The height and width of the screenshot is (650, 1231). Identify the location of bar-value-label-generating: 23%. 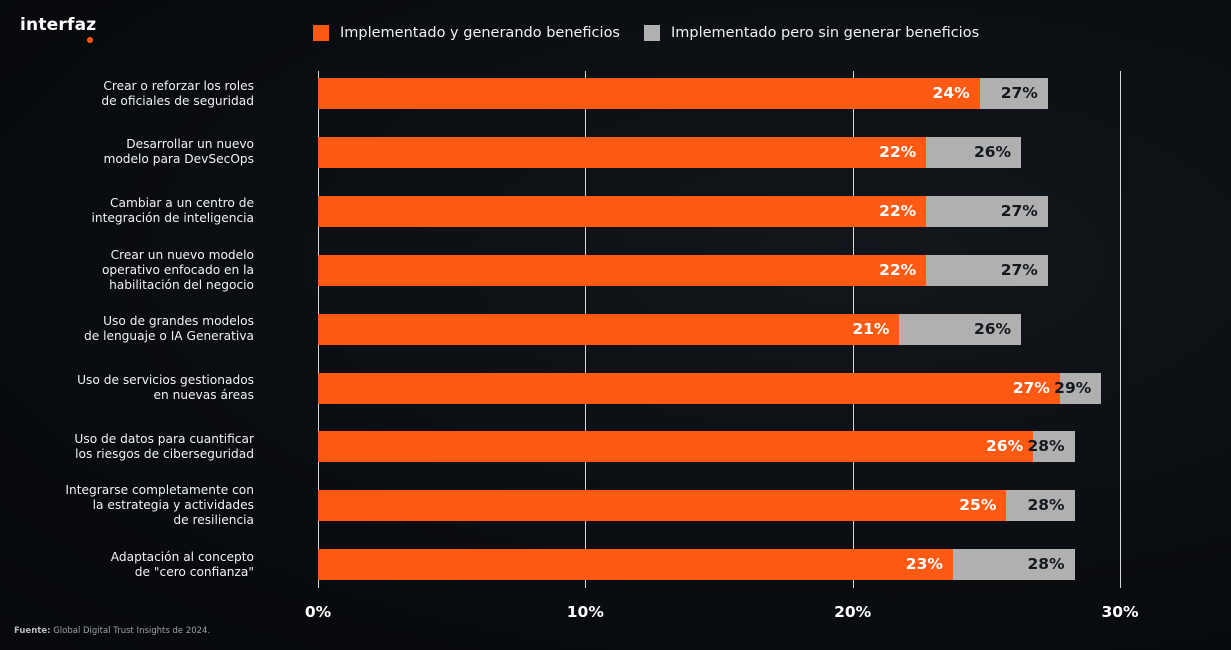
(924, 564).